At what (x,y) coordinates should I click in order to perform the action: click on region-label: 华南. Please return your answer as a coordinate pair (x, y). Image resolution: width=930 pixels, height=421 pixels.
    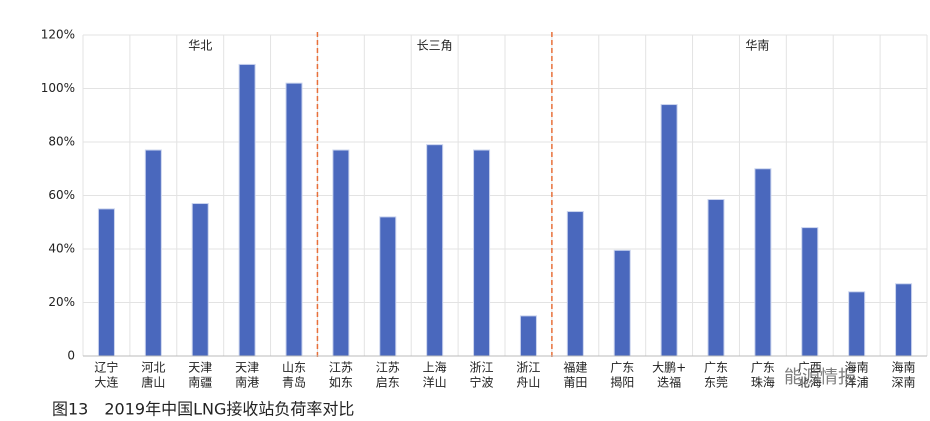
    Looking at the image, I should click on (757, 45).